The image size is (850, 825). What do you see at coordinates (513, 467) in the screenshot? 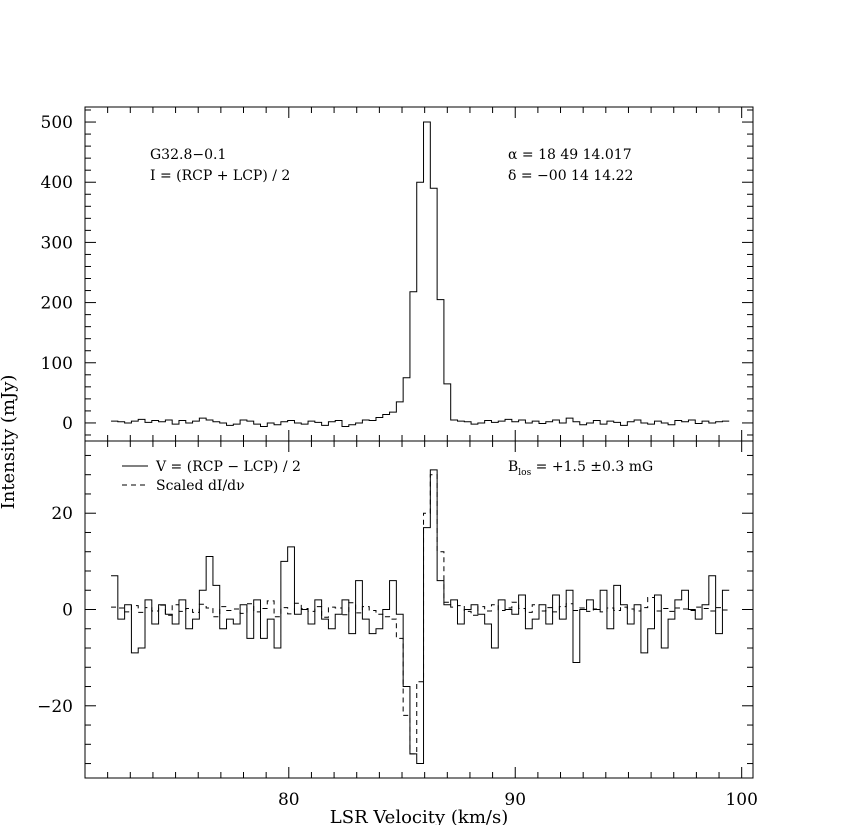
I see `field-symbol: B` at bounding box center [513, 467].